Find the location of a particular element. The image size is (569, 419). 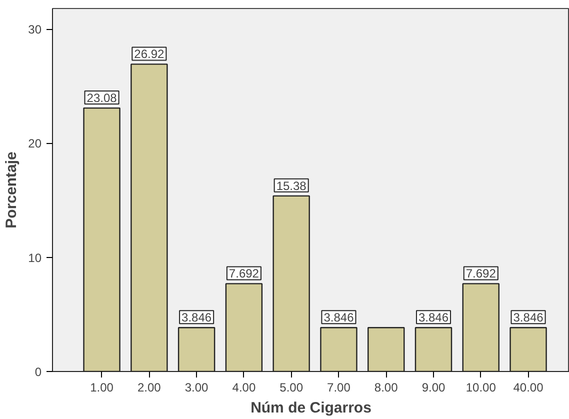

x-tick-label: 10.00 is located at coordinates (481, 387).